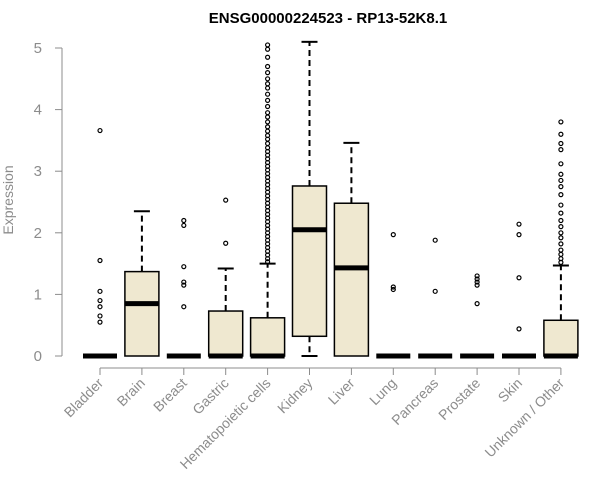  What do you see at coordinates (38, 233) in the screenshot?
I see `y-tick-label-2: 2` at bounding box center [38, 233].